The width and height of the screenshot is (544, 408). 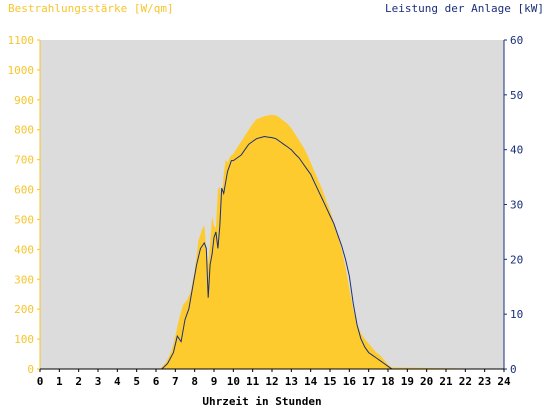 What do you see at coordinates (175, 381) in the screenshot?
I see `x-tick-label: 7` at bounding box center [175, 381].